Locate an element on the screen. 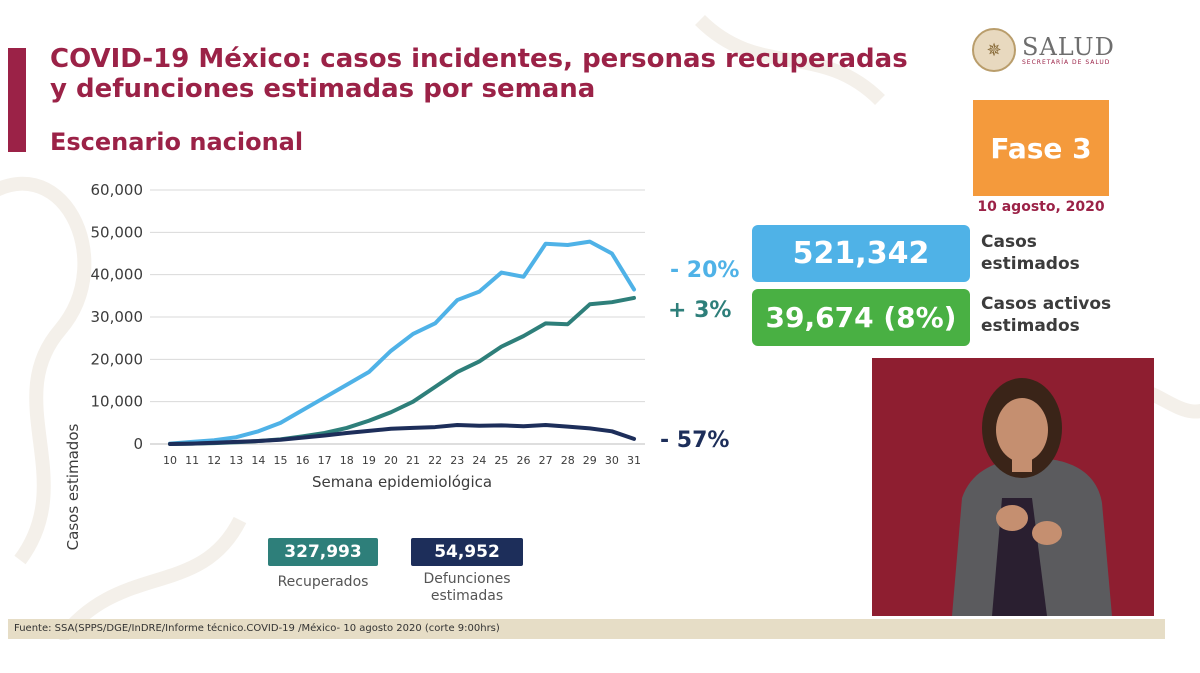 This screenshot has height=673, width=1200. deaths-caption-line1: Defunciones is located at coordinates (467, 579).